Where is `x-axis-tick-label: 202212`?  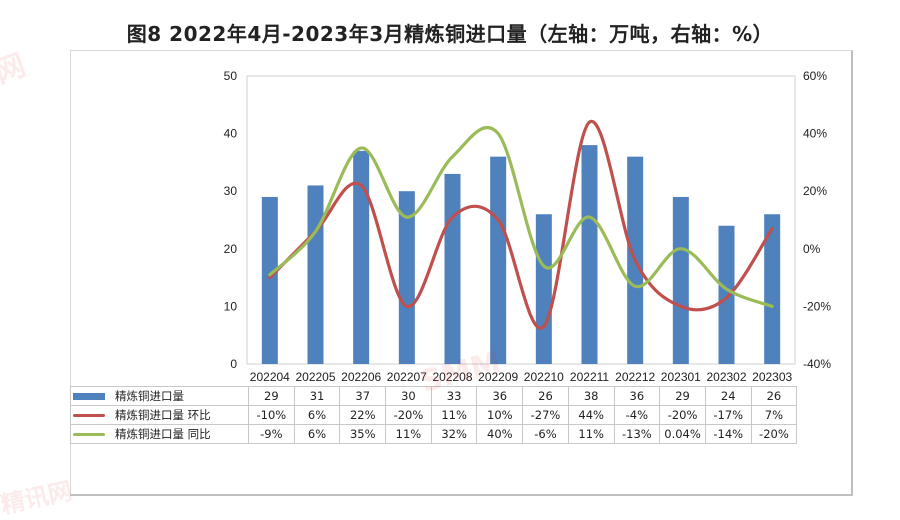
x-axis-tick-label: 202212 is located at coordinates (635, 377).